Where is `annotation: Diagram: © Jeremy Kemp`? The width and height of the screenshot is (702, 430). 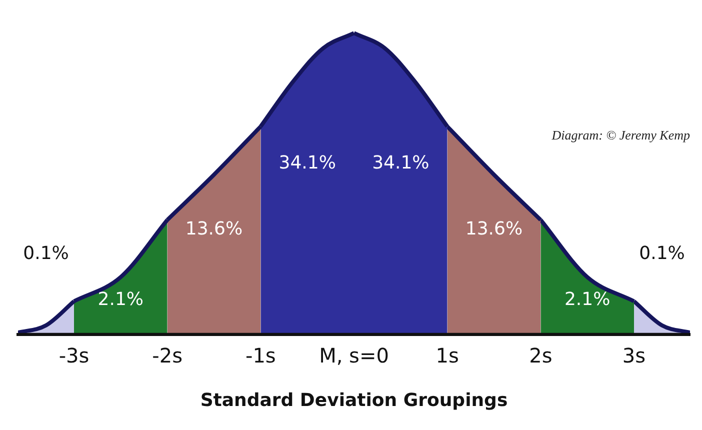 annotation: Diagram: © Jeremy Kemp is located at coordinates (620, 134).